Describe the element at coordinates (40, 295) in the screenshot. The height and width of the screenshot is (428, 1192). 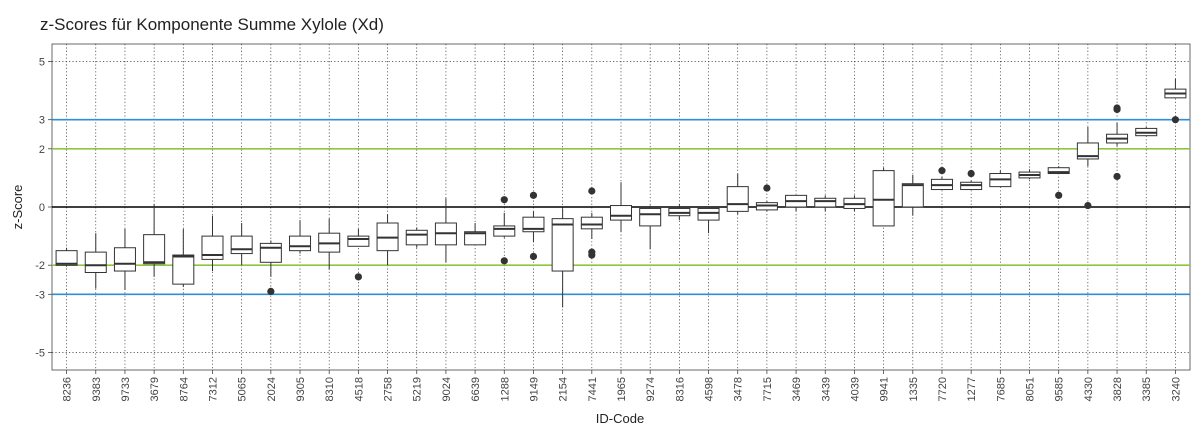
I see `y-tick-label: -3` at that location.